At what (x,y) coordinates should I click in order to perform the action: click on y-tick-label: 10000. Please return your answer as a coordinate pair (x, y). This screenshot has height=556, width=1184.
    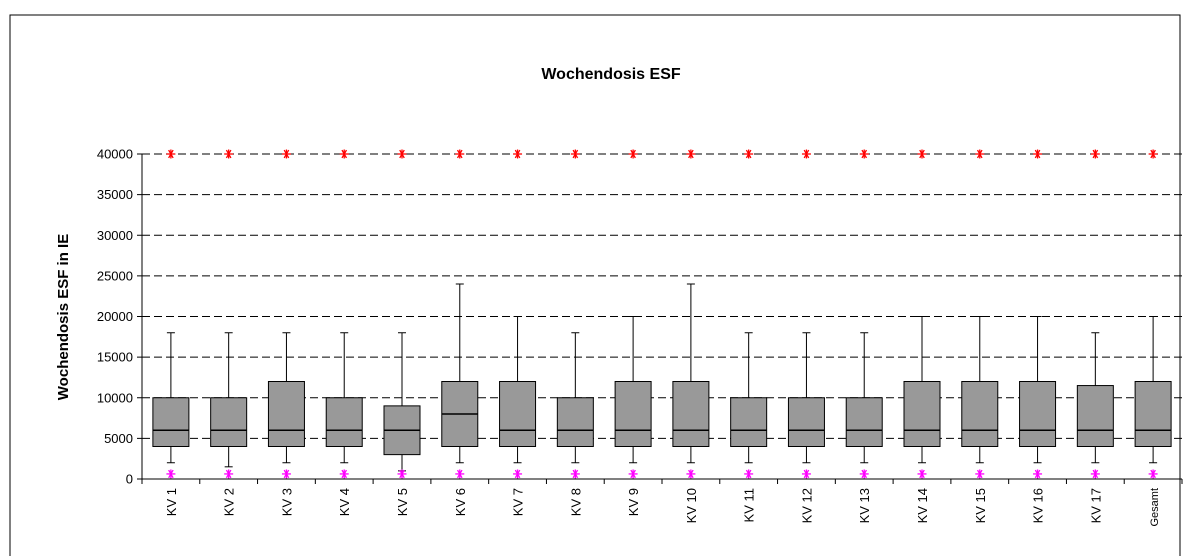
    Looking at the image, I should click on (115, 397).